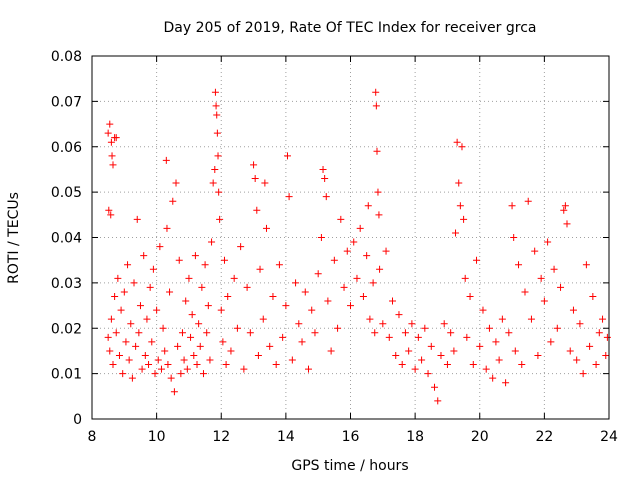  Describe the element at coordinates (415, 437) in the screenshot. I see `x-tick-label: 18` at that location.